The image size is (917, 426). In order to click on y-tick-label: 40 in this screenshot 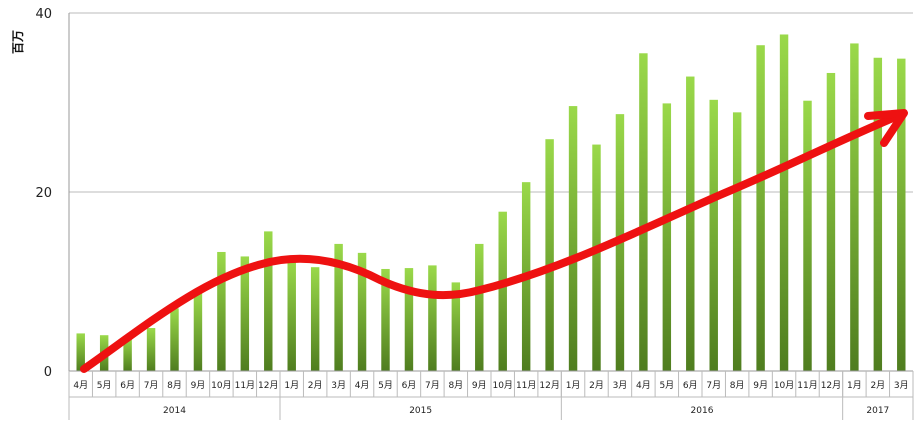, I will do `click(43, 14)`.